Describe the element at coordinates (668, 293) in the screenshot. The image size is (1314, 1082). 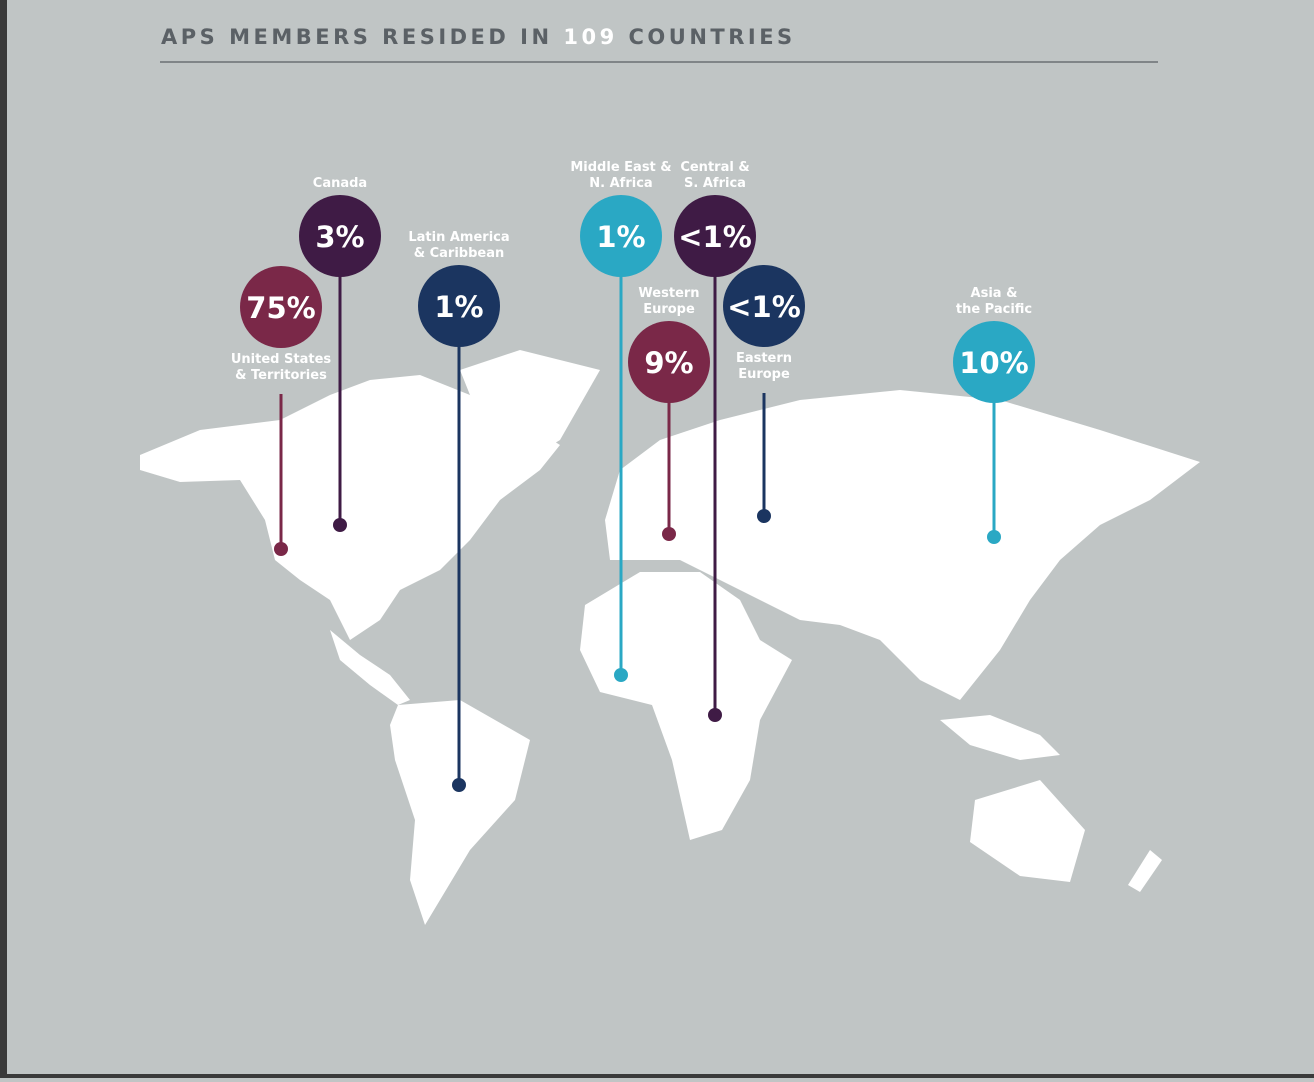
I see `pin-label: Western` at that location.